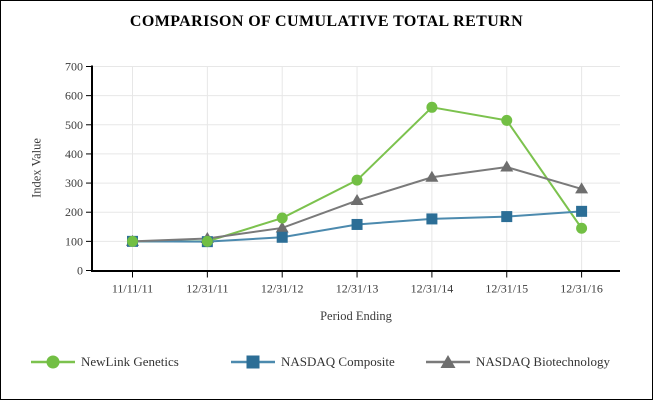 The height and width of the screenshot is (400, 653). Describe the element at coordinates (74, 154) in the screenshot. I see `y-tick-label: 400` at that location.